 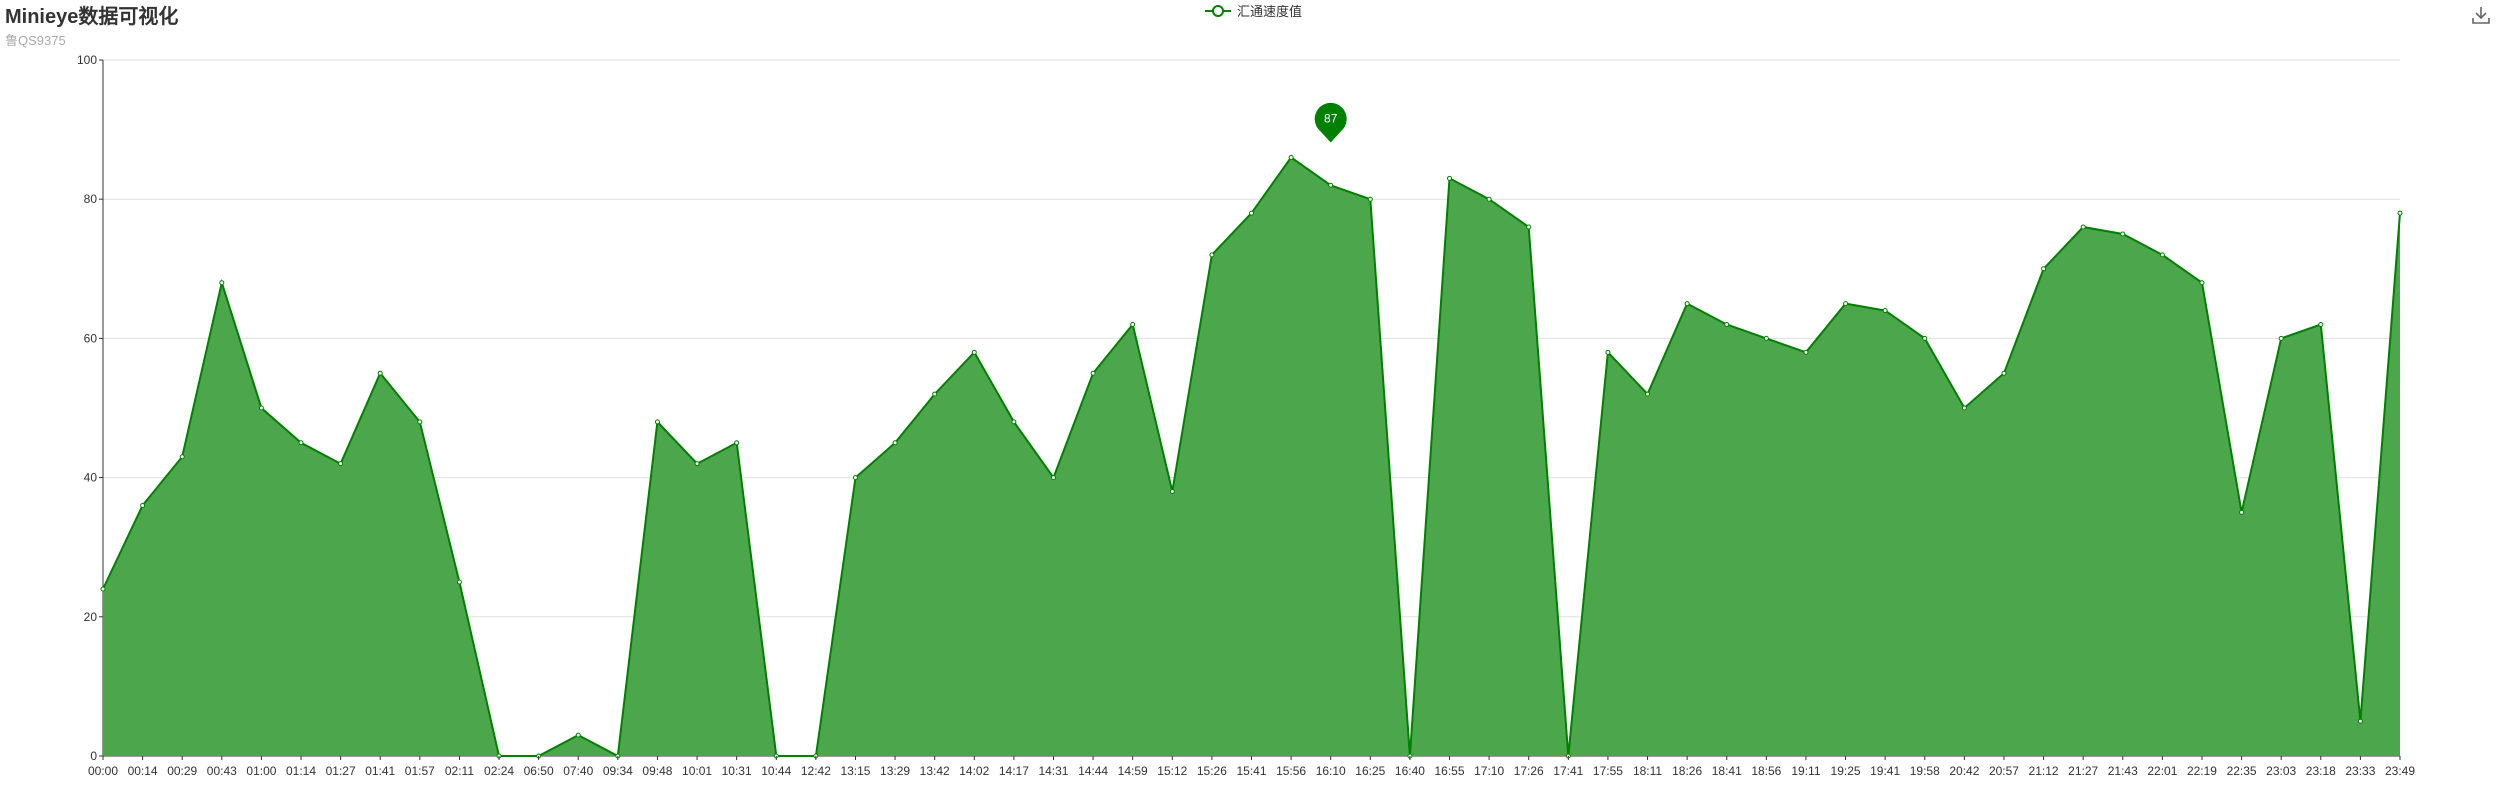 What do you see at coordinates (2162, 771) in the screenshot?
I see `x-tick-label: 22:01` at bounding box center [2162, 771].